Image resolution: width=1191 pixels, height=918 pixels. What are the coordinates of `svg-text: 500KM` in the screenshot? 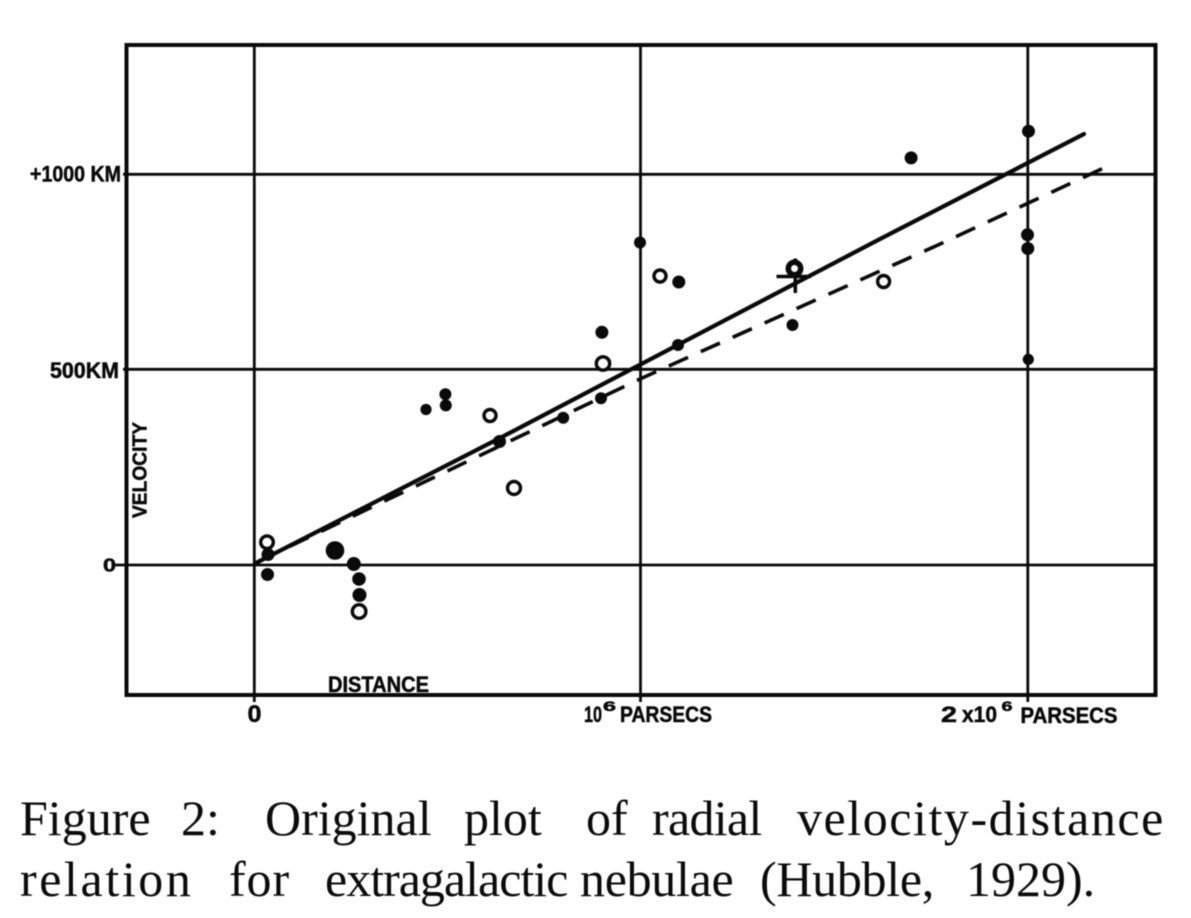 It's located at (84, 370).